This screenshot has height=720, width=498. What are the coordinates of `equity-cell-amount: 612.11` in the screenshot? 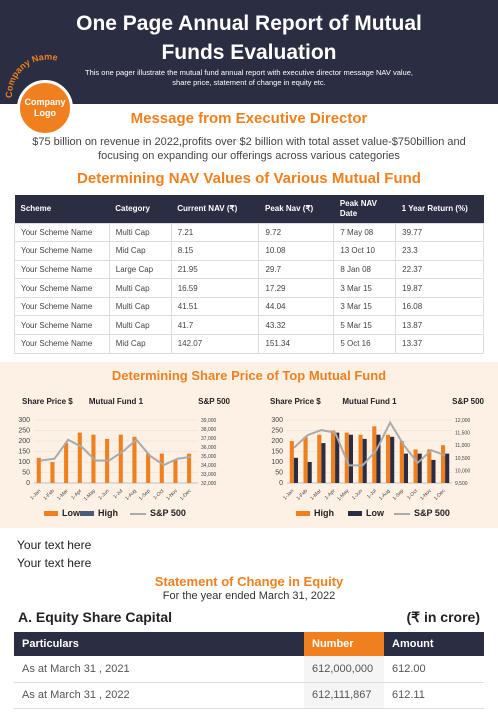 It's located at (434, 695).